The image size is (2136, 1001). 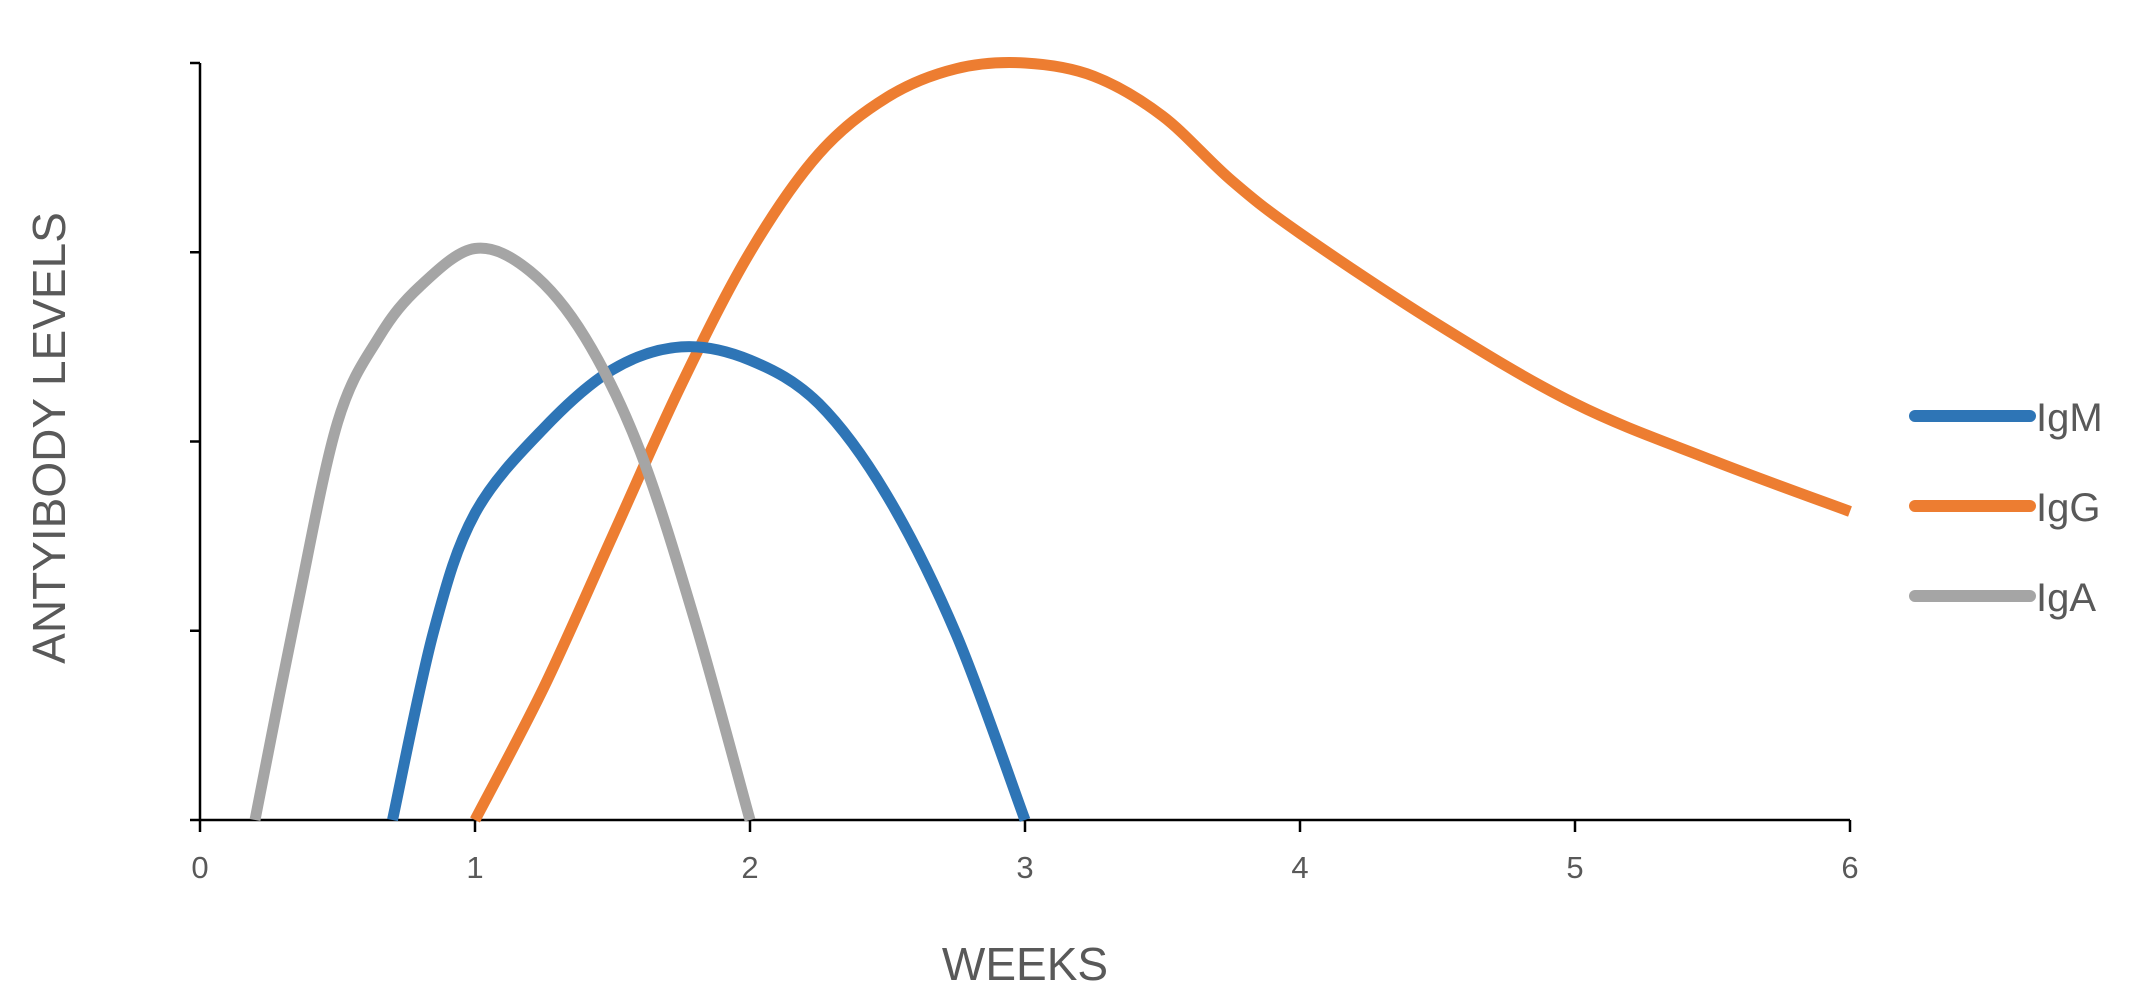 What do you see at coordinates (502, 532) in the screenshot?
I see `series-line-iga` at bounding box center [502, 532].